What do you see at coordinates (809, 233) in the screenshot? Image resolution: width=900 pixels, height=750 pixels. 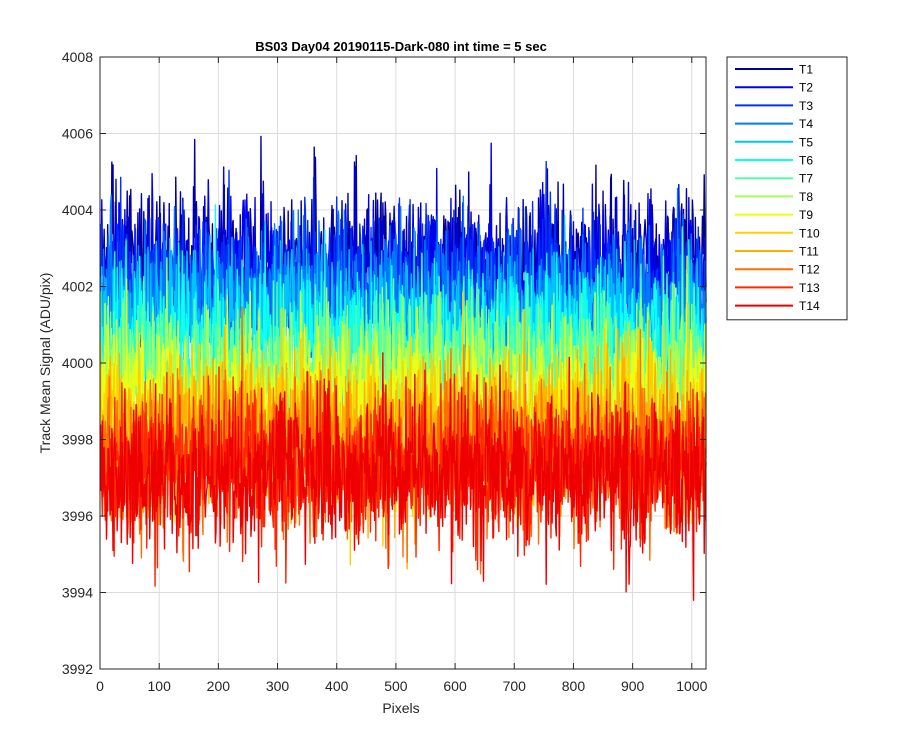 I see `legend-label: T10` at bounding box center [809, 233].